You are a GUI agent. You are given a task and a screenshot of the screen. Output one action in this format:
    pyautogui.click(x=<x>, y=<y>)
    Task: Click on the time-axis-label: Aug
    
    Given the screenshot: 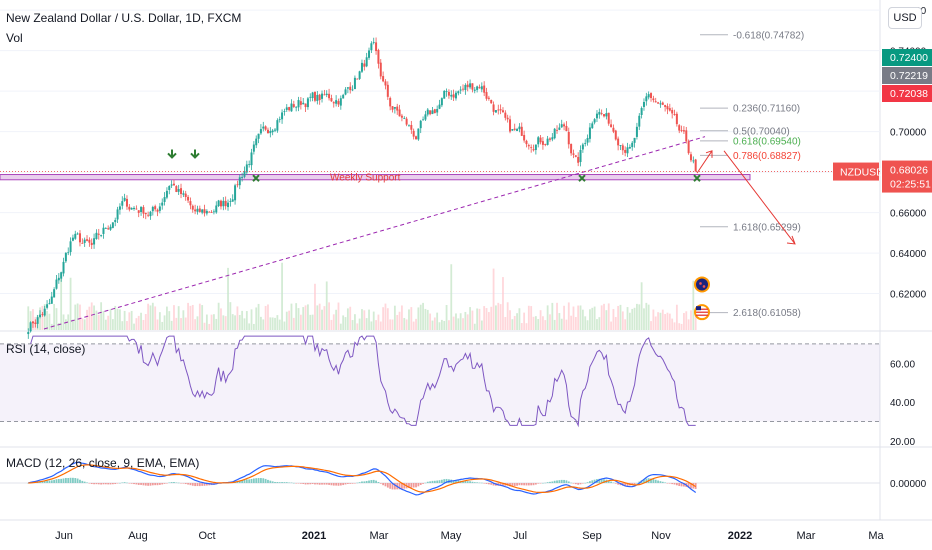 What is the action you would take?
    pyautogui.click(x=138, y=536)
    